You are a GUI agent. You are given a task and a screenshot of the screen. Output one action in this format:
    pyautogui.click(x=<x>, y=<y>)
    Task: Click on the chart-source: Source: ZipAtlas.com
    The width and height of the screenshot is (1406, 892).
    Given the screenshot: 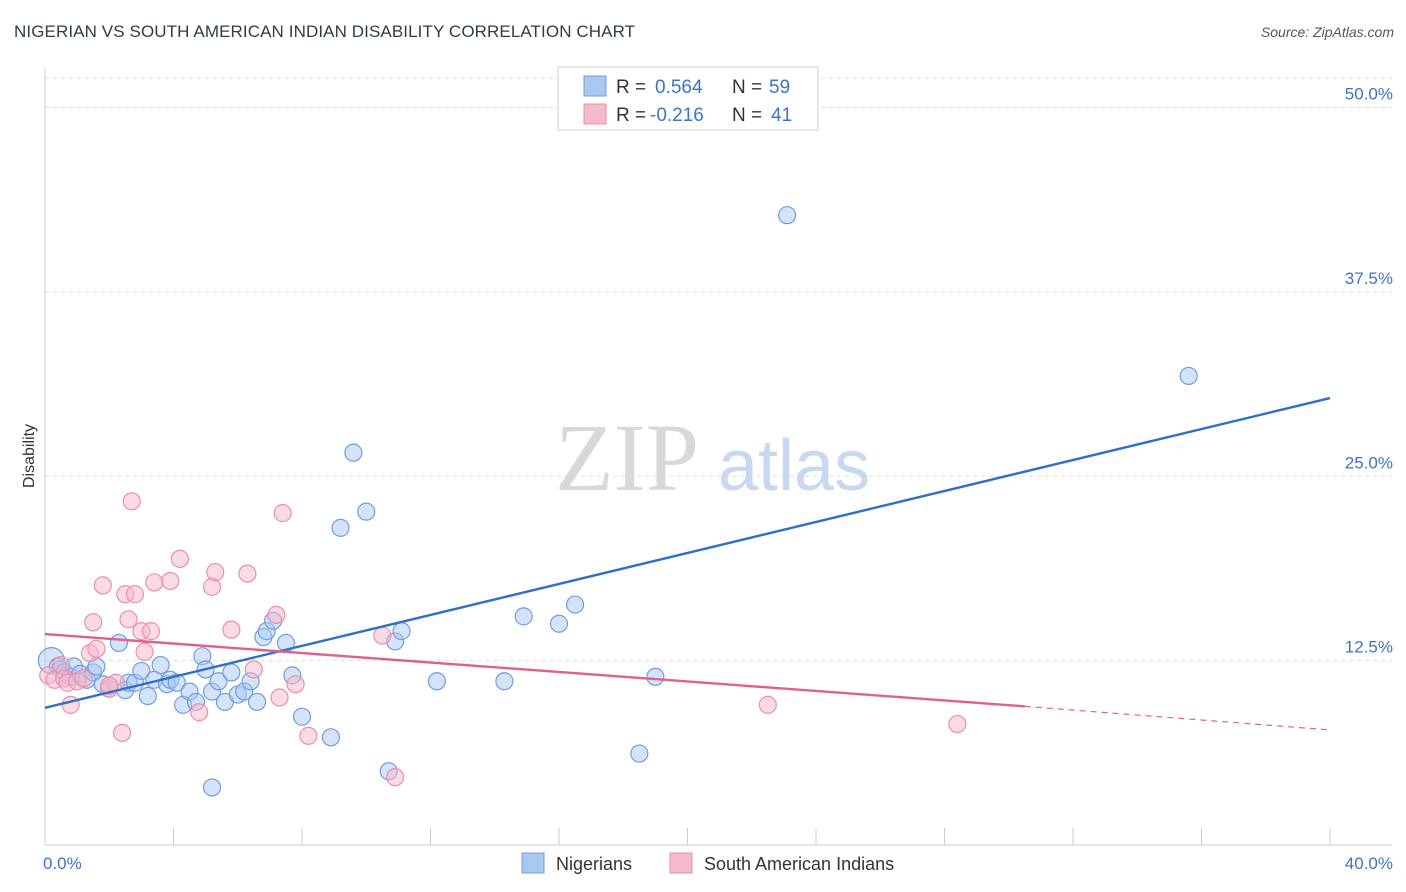 What is the action you would take?
    pyautogui.click(x=1327, y=32)
    